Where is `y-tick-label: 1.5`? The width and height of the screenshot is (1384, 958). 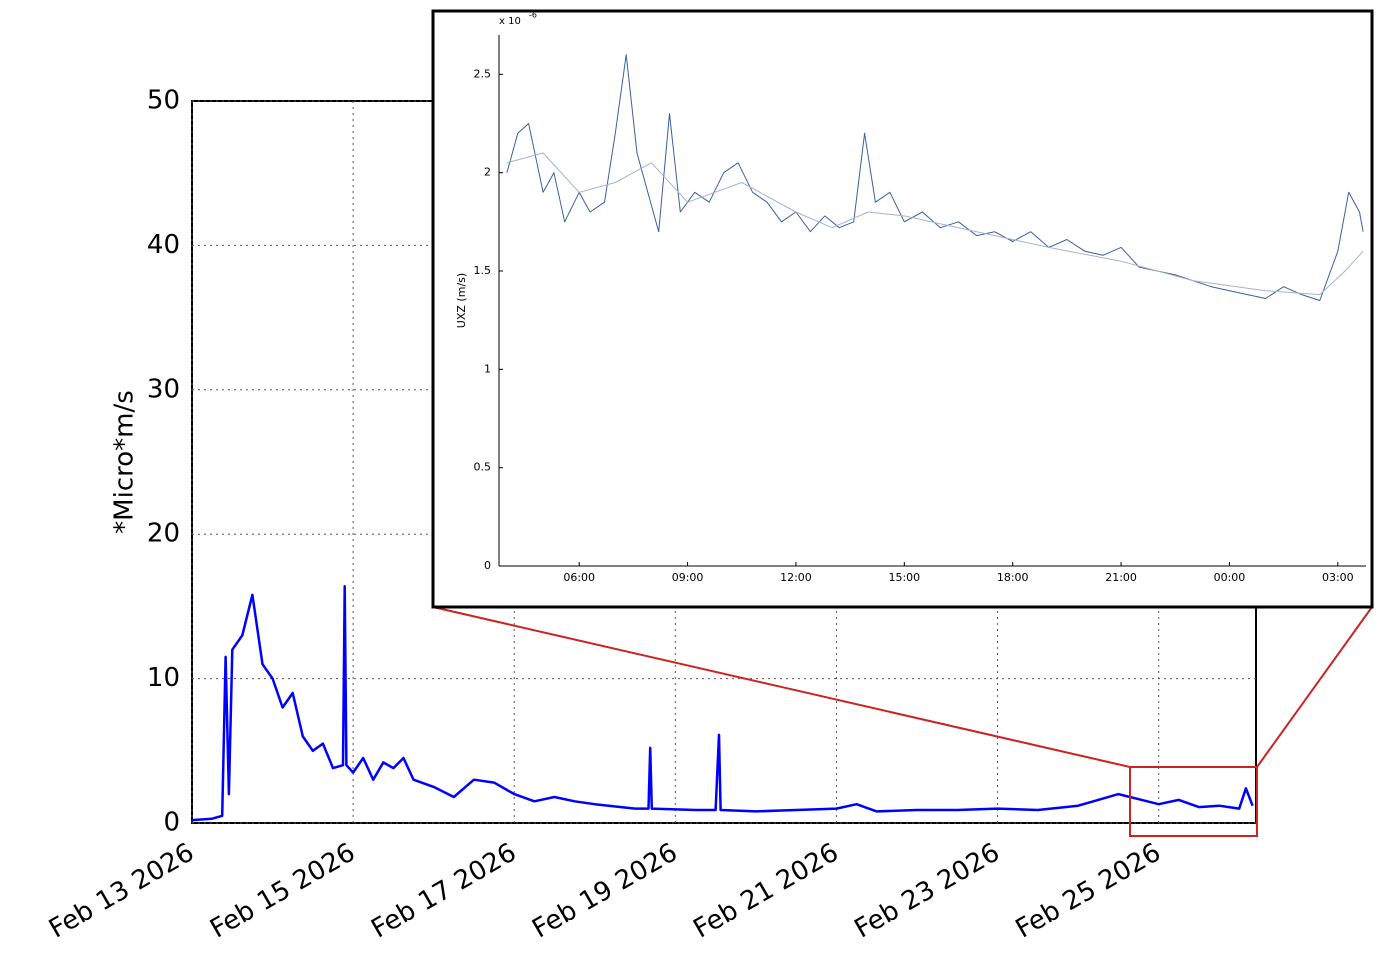 y-tick-label: 1.5 is located at coordinates (483, 270).